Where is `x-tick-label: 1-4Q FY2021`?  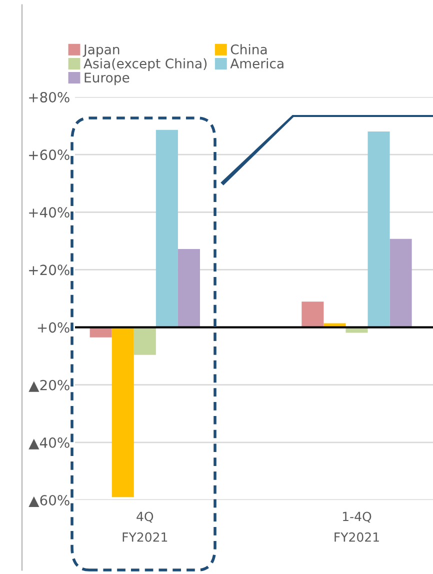 x-tick-label: 1-4Q FY2021 is located at coordinates (356, 527).